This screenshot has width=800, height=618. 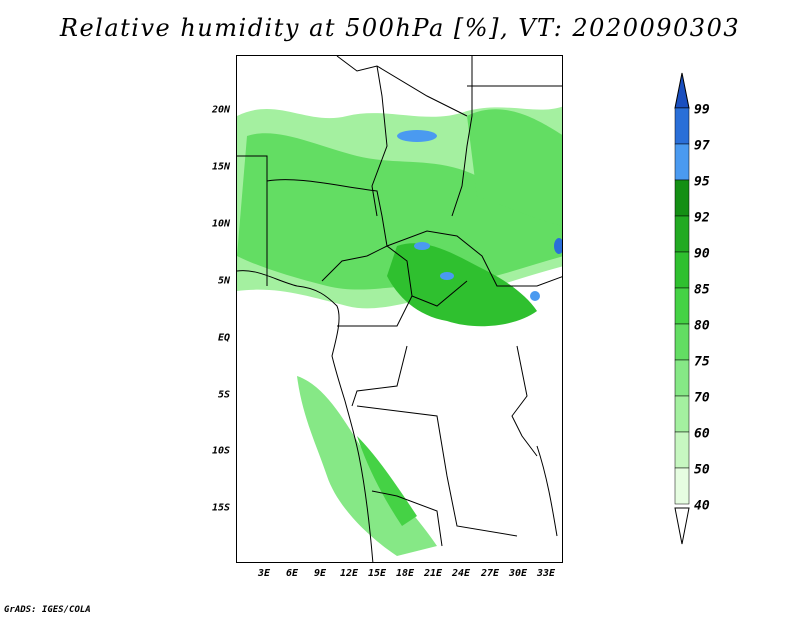 What do you see at coordinates (223, 281) in the screenshot?
I see `lat-label-5n: 5N` at bounding box center [223, 281].